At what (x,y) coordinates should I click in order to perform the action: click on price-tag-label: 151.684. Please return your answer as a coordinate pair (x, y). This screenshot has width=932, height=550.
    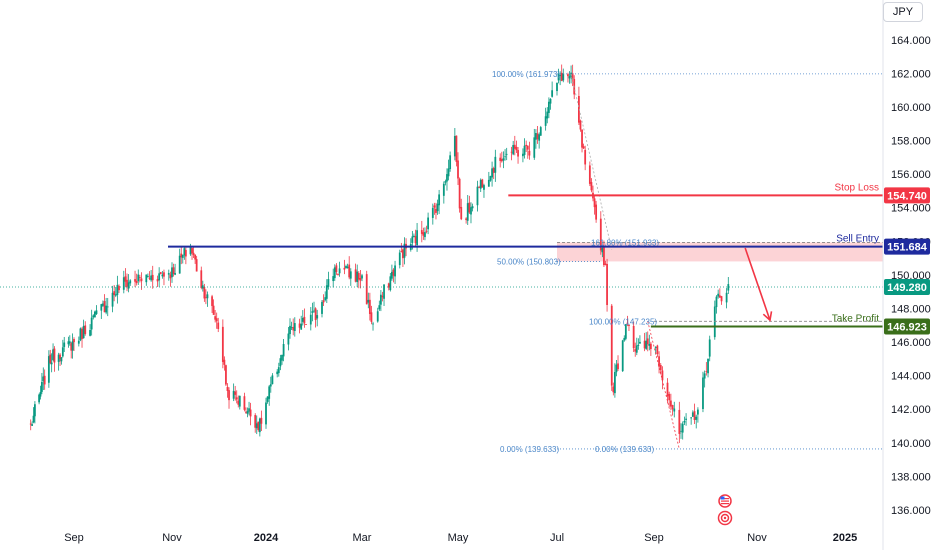
    Looking at the image, I should click on (907, 248).